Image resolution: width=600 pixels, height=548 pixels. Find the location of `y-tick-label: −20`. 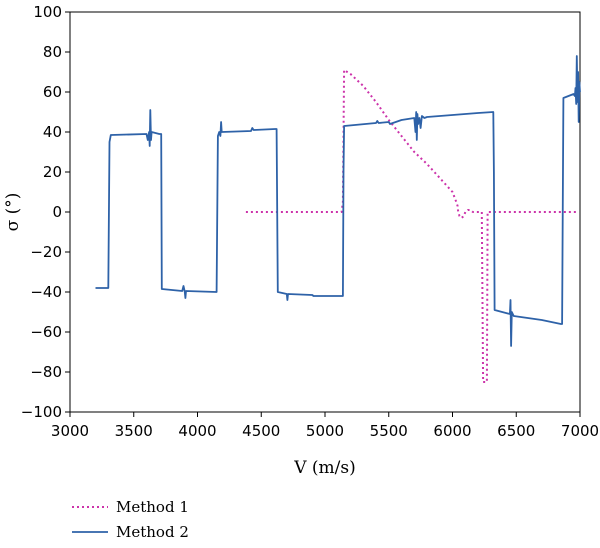

y-tick-label: −20 is located at coordinates (46, 252).